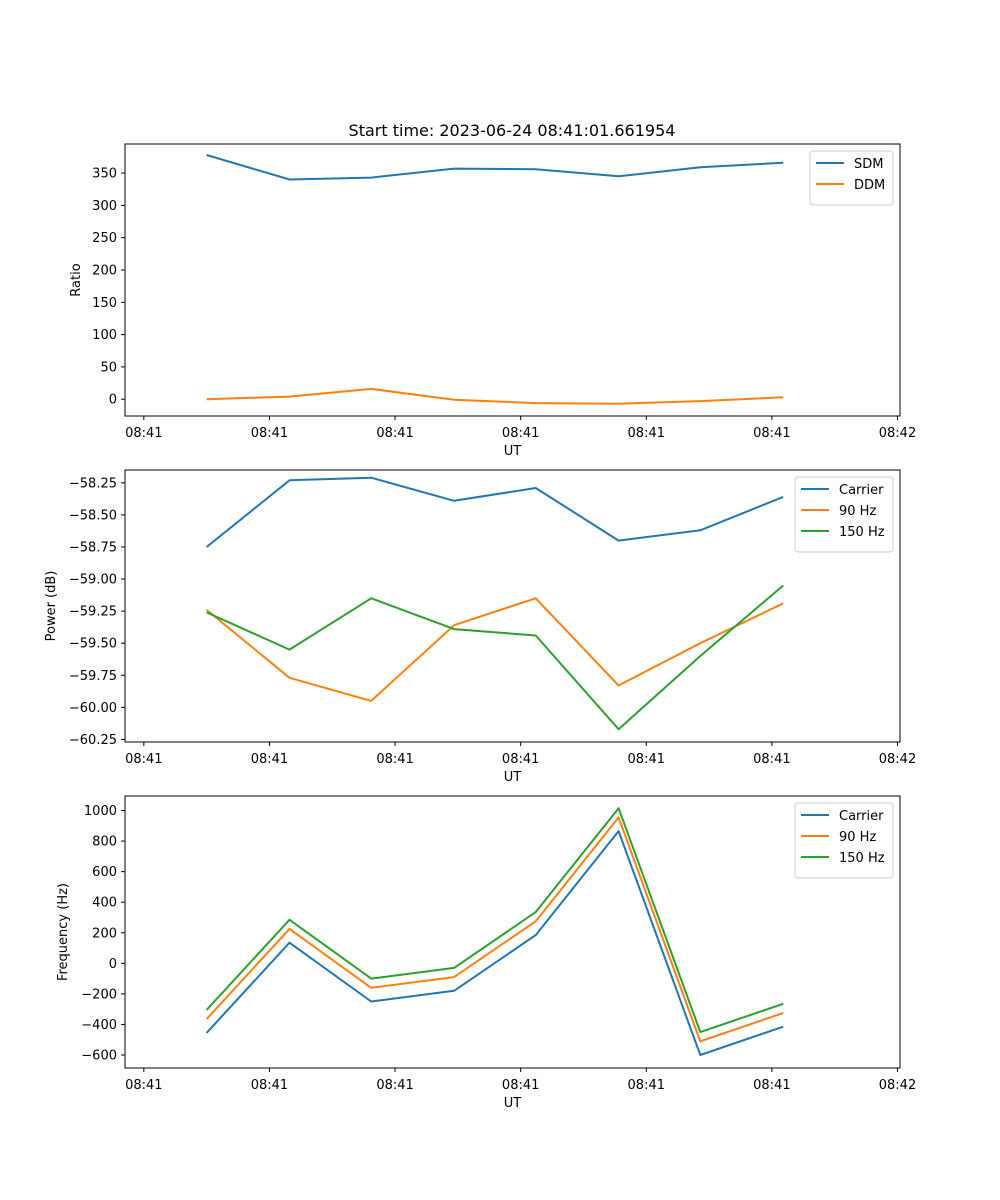 This screenshot has height=1200, width=1000. What do you see at coordinates (99, 1056) in the screenshot?
I see `y-tick-label: −600` at bounding box center [99, 1056].